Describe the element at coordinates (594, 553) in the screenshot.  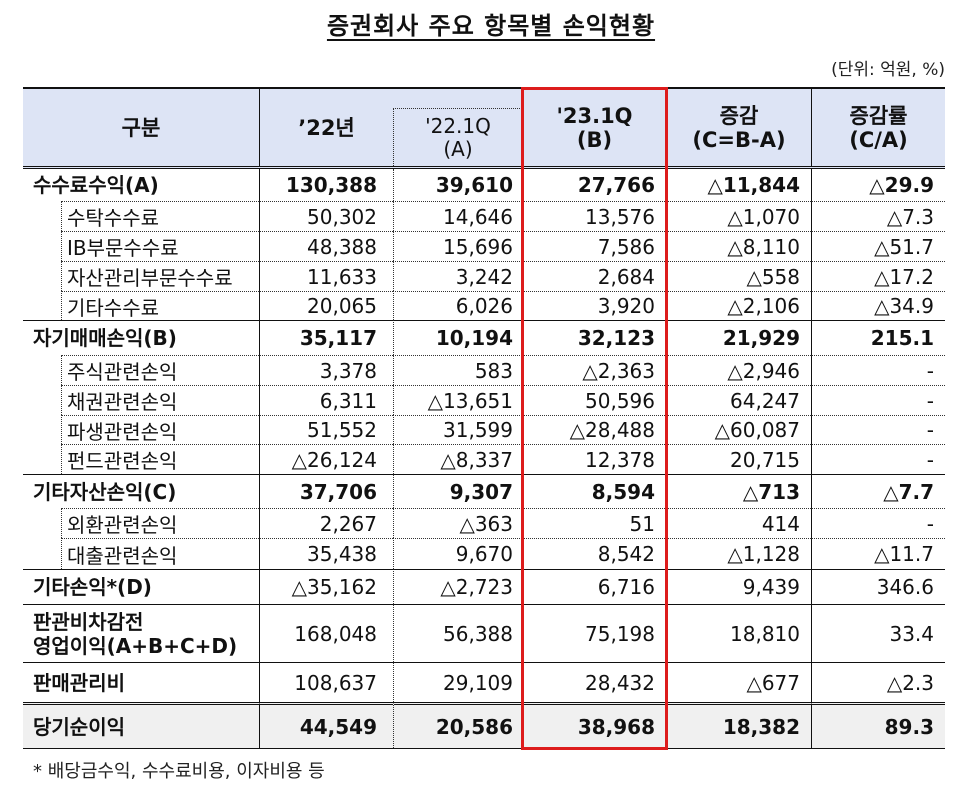
I see `value-23-1q: 8,542` at that location.